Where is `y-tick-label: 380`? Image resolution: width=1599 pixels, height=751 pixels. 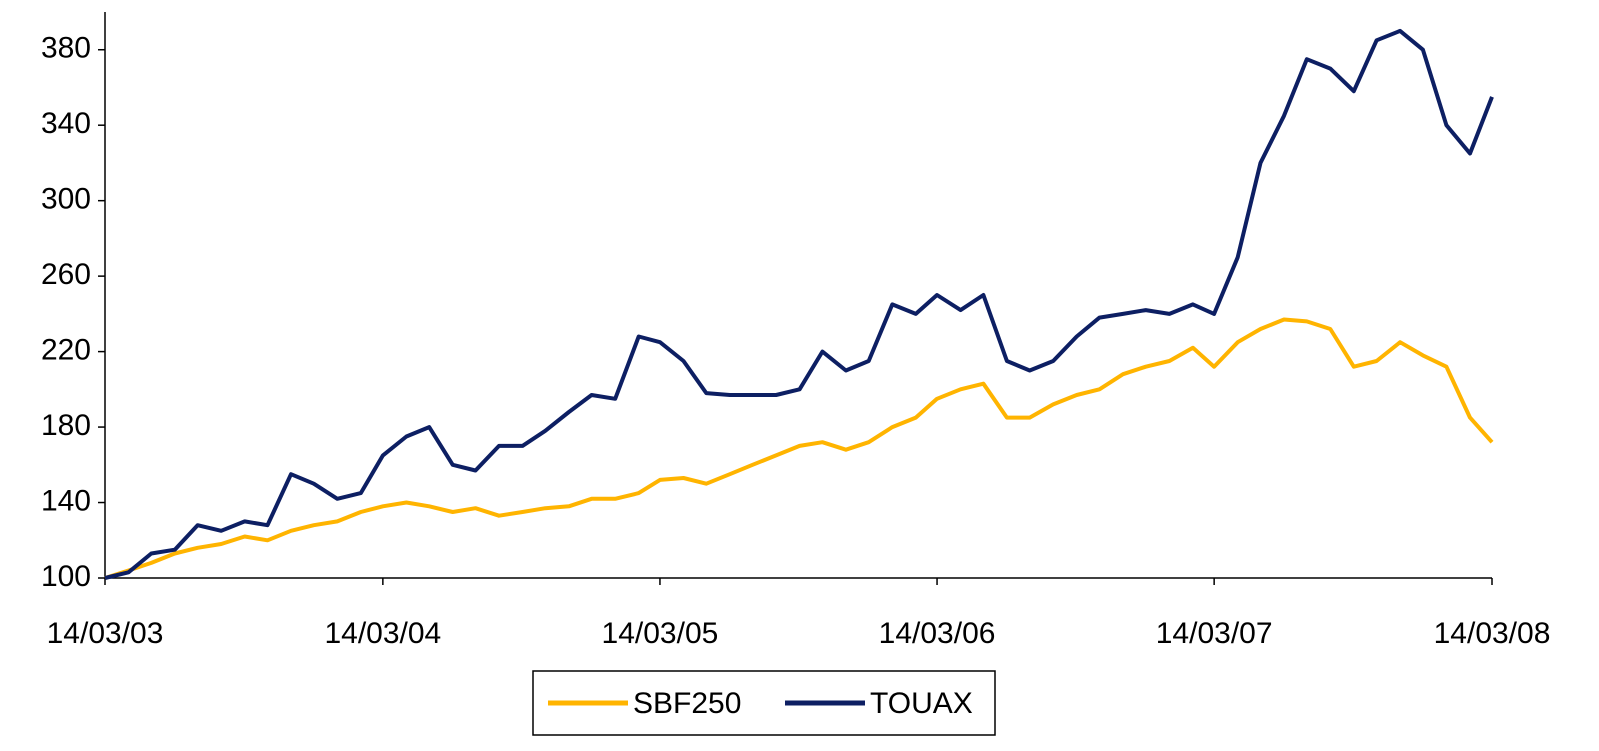 y-tick-label: 380 is located at coordinates (66, 48).